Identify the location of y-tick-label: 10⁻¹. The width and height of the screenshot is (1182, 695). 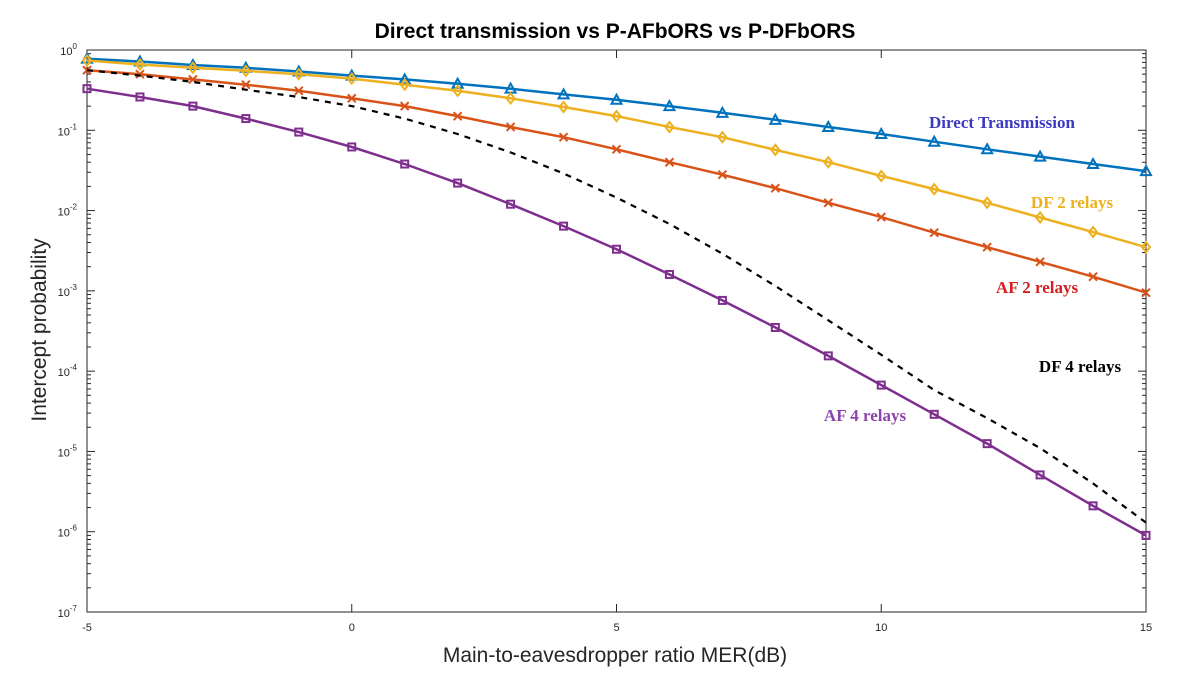
(68, 130).